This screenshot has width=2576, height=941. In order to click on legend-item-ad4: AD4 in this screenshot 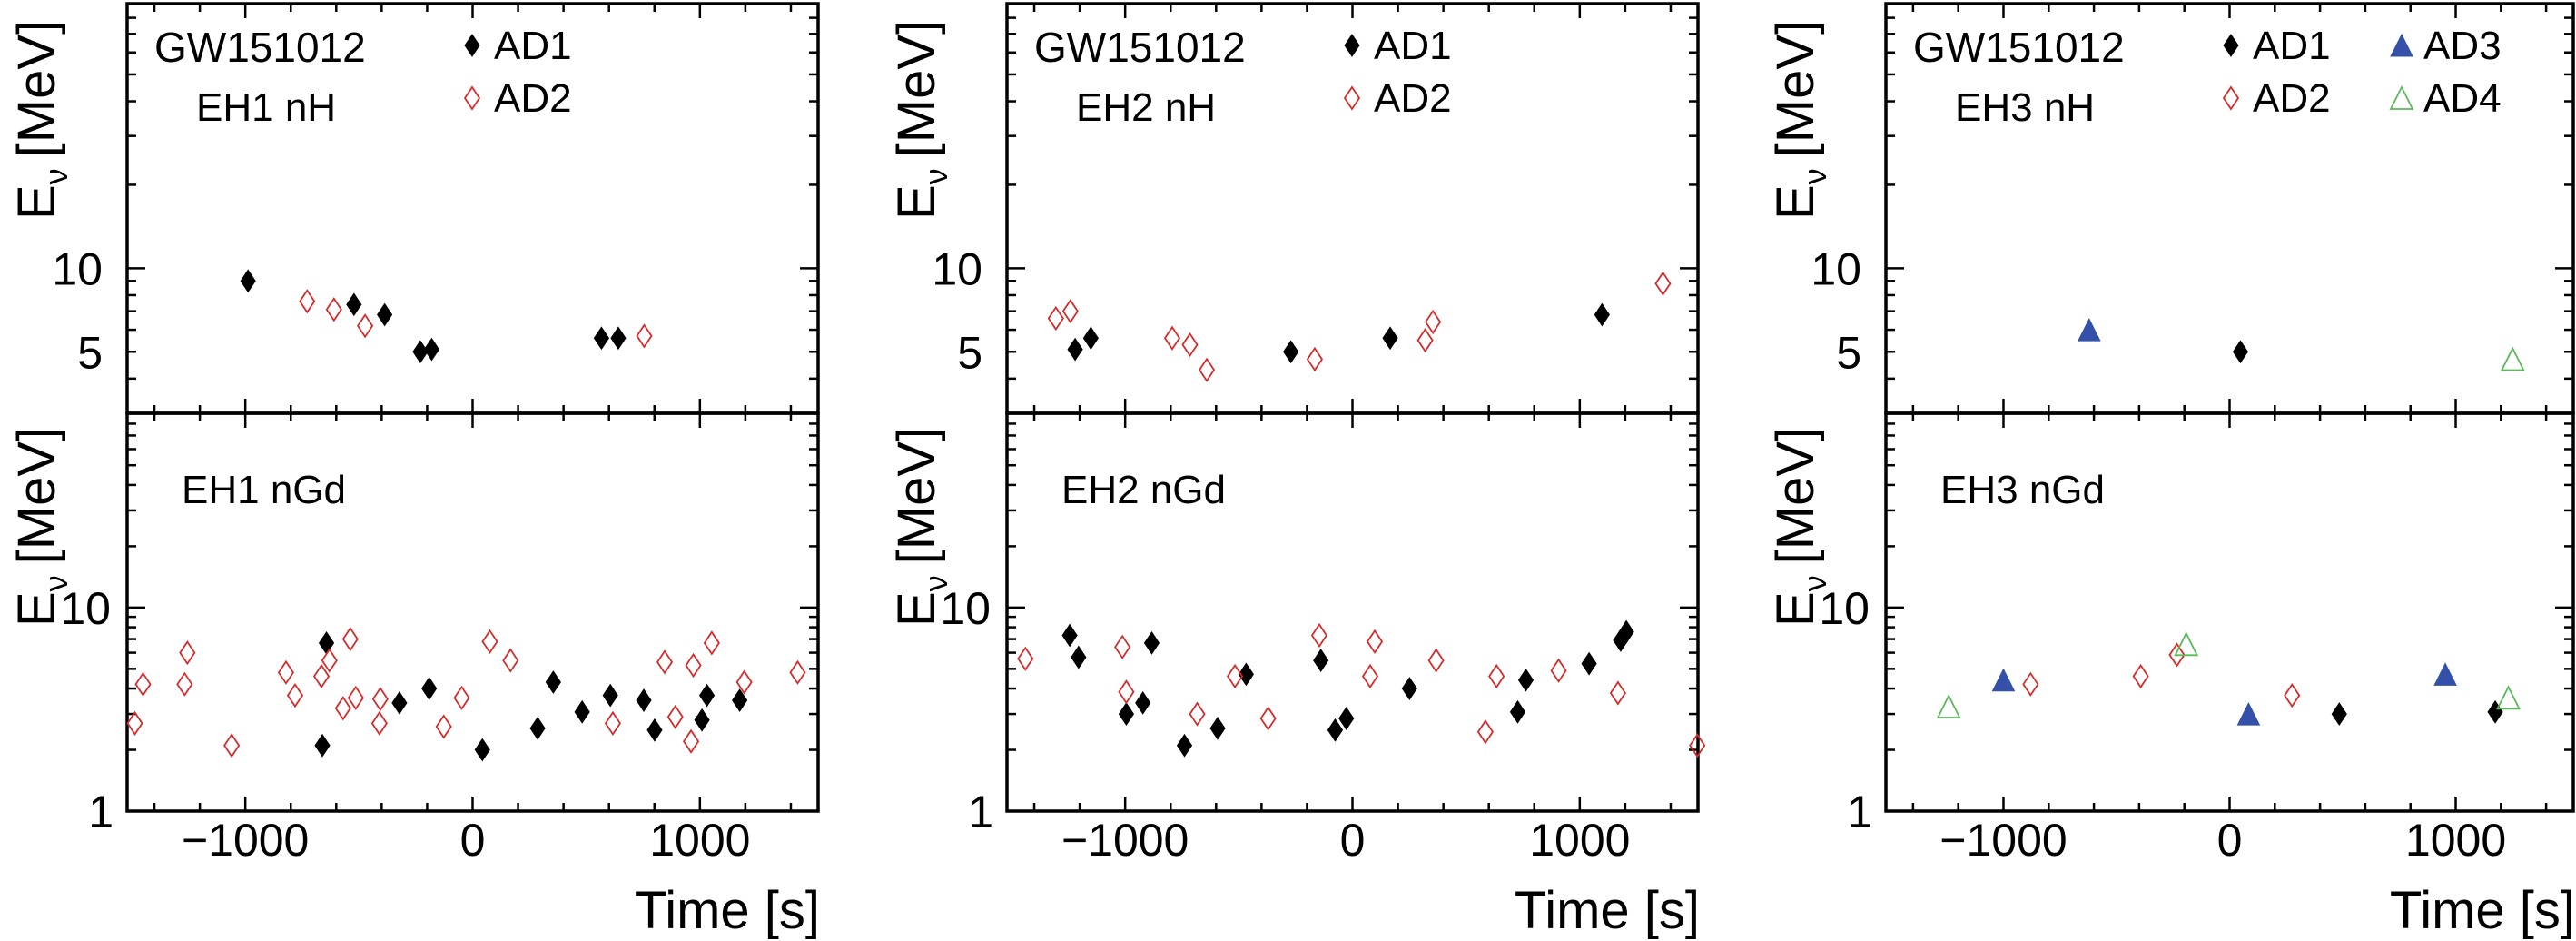, I will do `click(2445, 98)`.